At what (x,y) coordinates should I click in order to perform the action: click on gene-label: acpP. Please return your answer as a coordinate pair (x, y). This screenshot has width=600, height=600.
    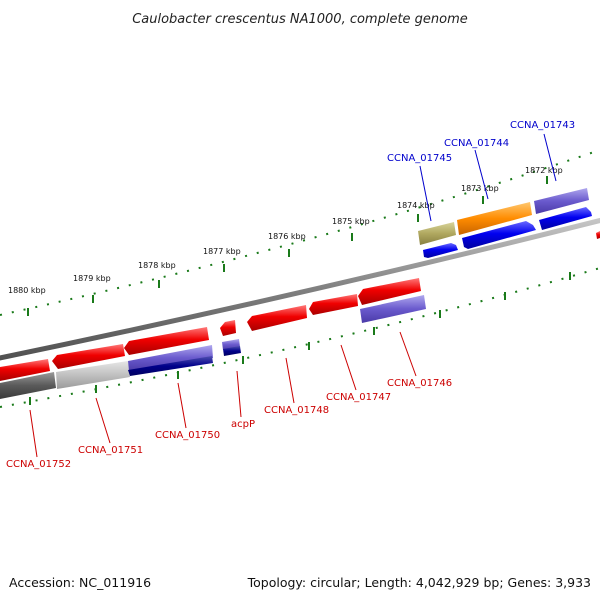
    Looking at the image, I should click on (243, 424).